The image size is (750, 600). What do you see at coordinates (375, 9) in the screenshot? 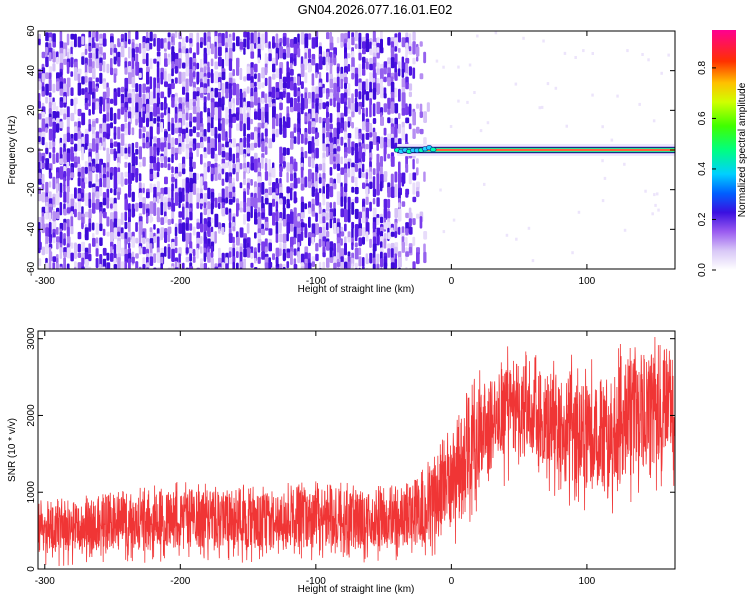
I see `figure-title: GN04.2026.077.16.01.E02` at bounding box center [375, 9].